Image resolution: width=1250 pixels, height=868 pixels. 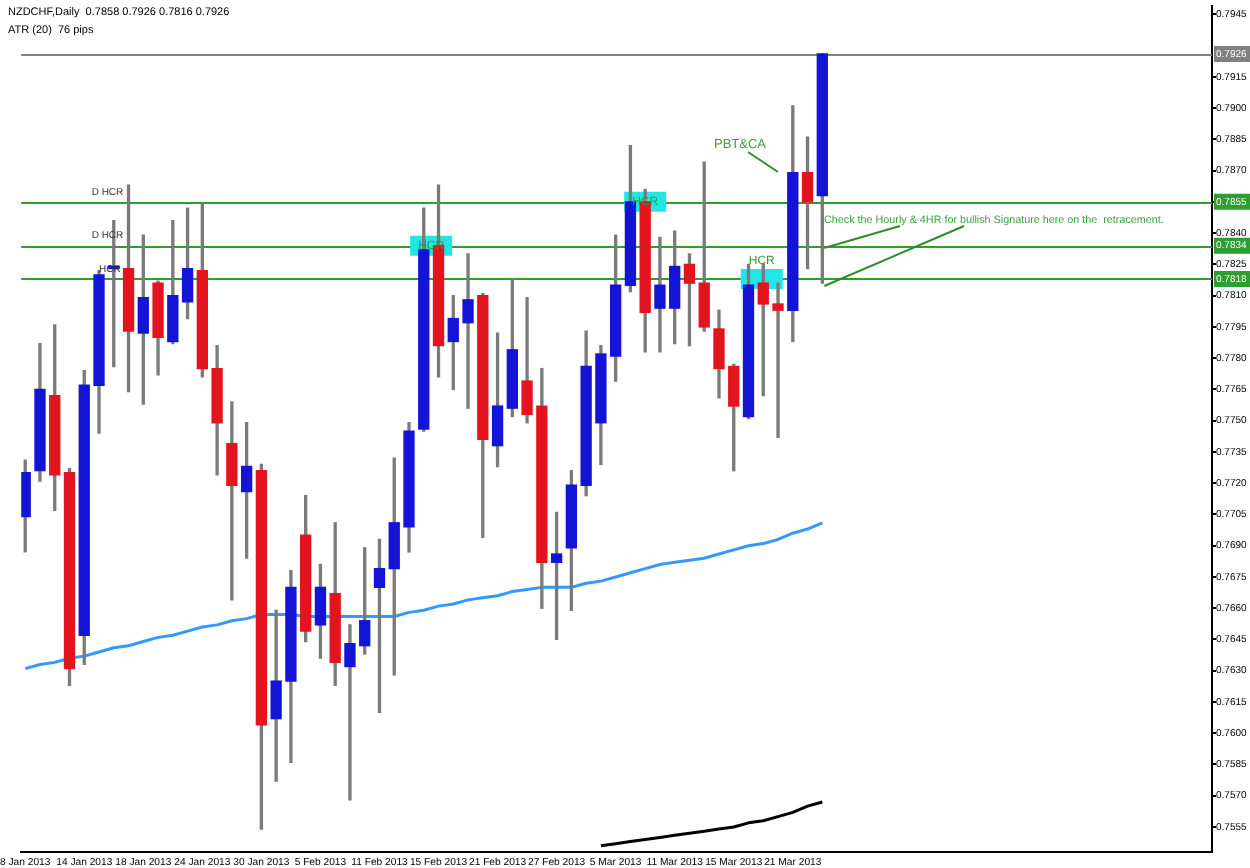 I want to click on candlestick, so click(x=232, y=501).